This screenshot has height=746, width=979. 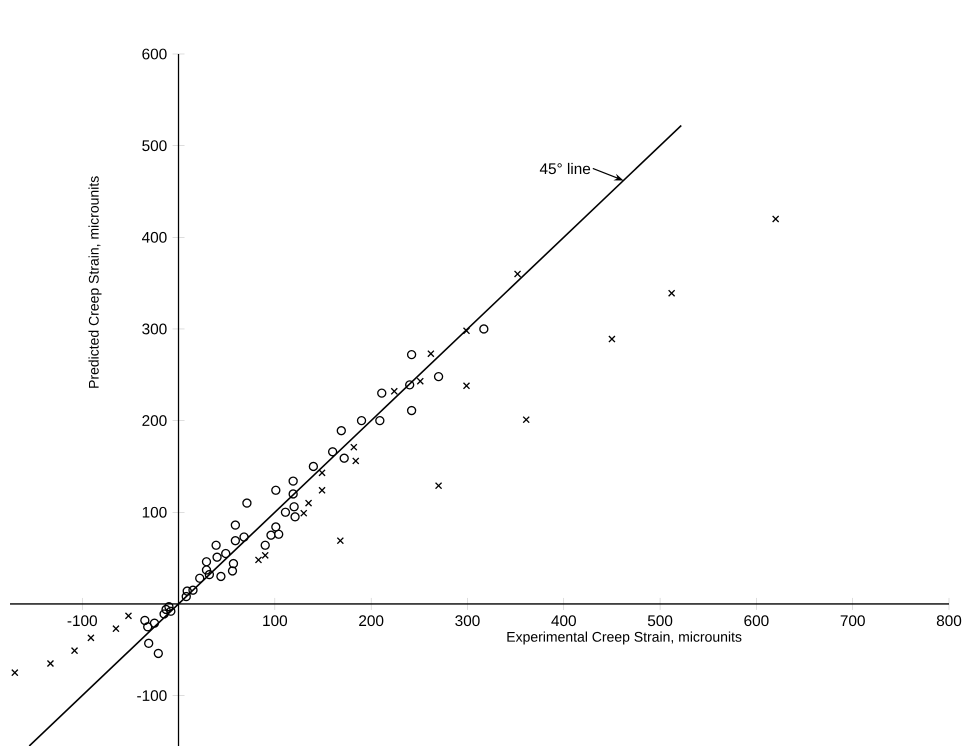 What do you see at coordinates (152, 695) in the screenshot?
I see `y-tick-label: -100` at bounding box center [152, 695].